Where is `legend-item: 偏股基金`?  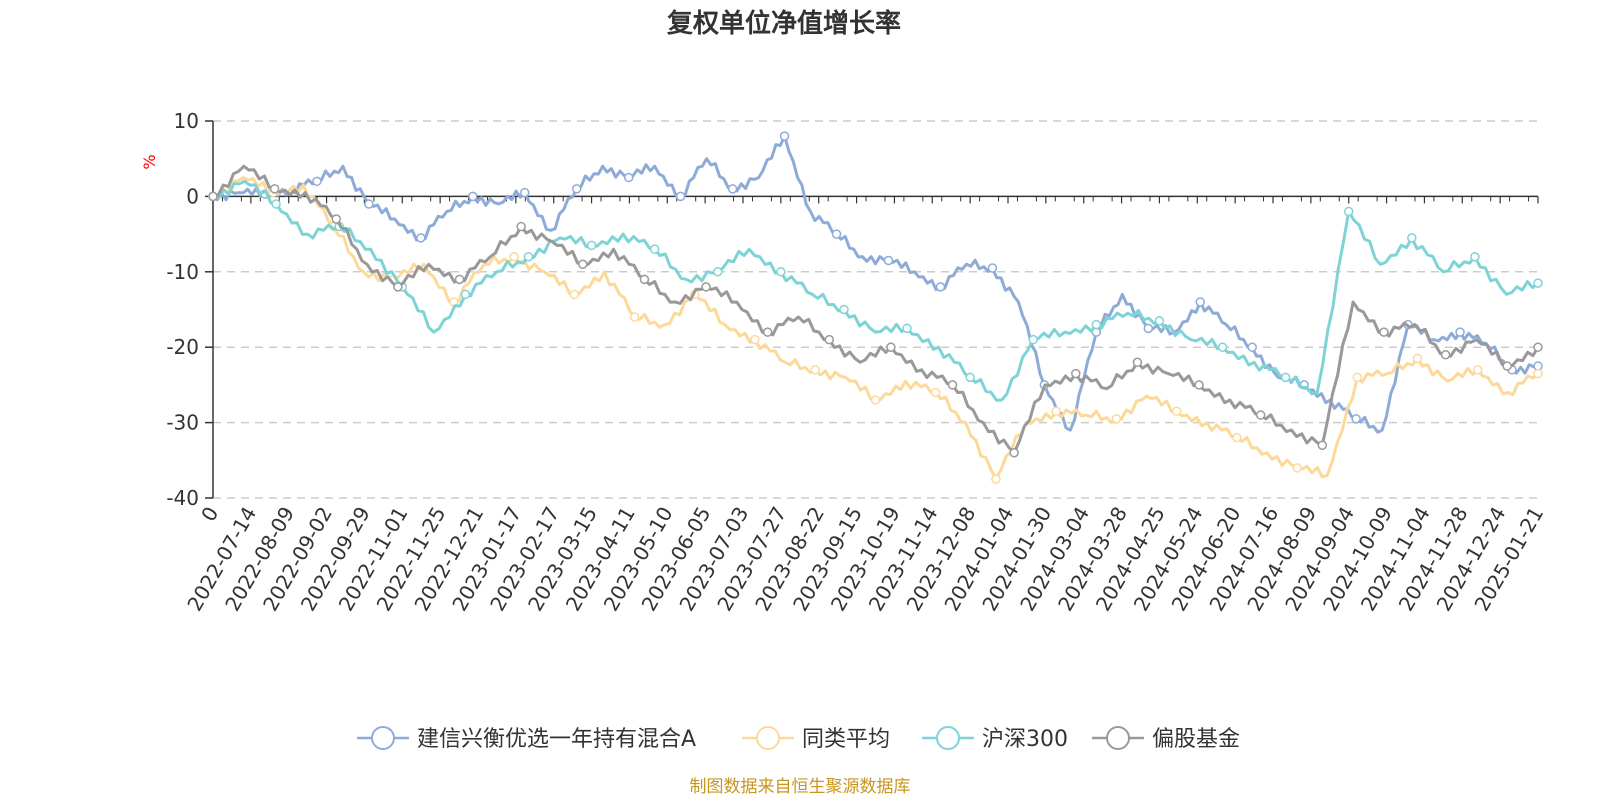 legend-item: 偏股基金 is located at coordinates (1166, 739).